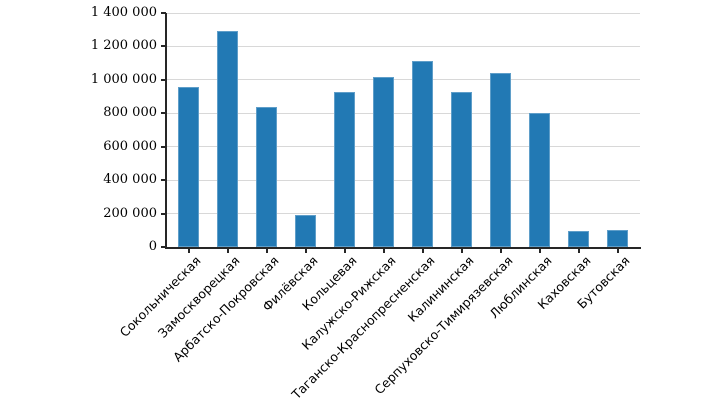 This screenshot has height=408, width=716. What do you see at coordinates (130, 213) in the screenshot?
I see `y-tick-label: 200 000` at bounding box center [130, 213].